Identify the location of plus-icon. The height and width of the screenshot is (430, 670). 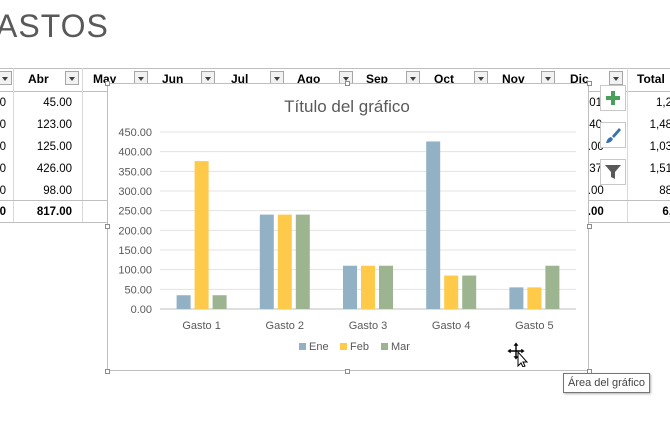
(613, 98).